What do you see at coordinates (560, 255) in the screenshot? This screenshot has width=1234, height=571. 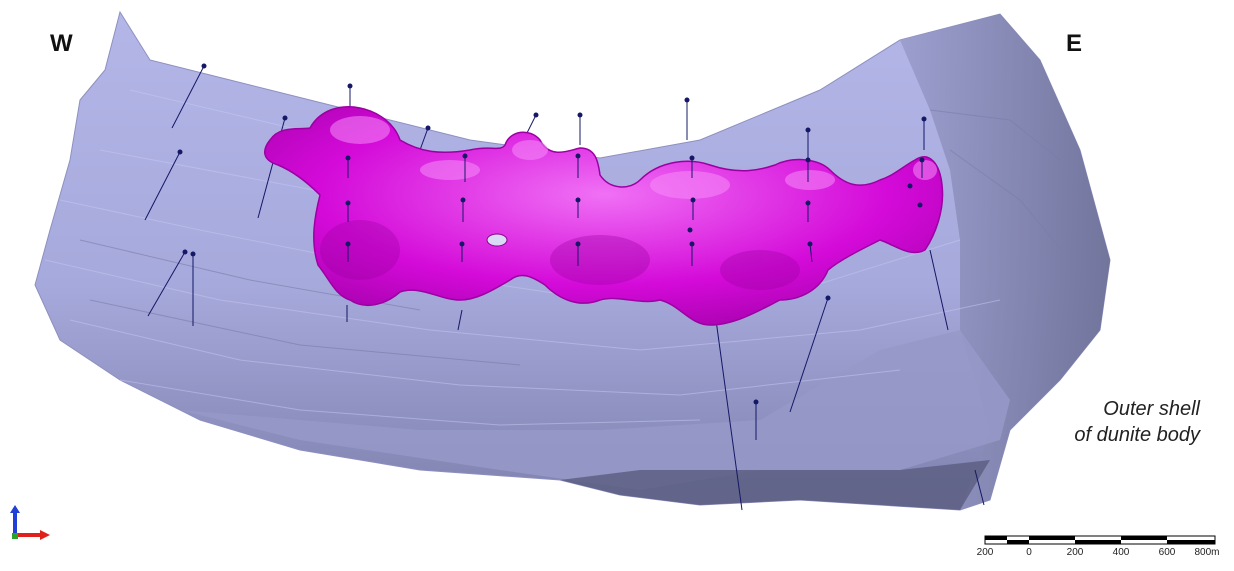 I see `ore-body-shading` at bounding box center [560, 255].